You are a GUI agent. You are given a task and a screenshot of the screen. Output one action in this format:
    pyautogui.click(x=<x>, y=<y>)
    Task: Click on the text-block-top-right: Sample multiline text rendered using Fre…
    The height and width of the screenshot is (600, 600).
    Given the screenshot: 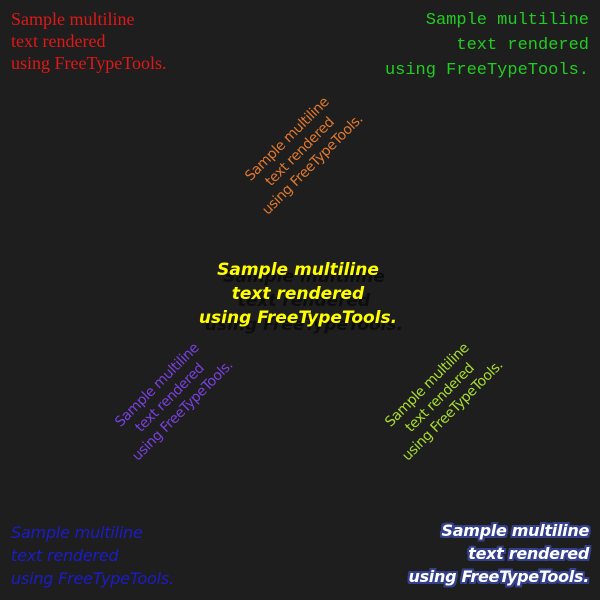 What is the action you would take?
    pyautogui.click(x=487, y=45)
    